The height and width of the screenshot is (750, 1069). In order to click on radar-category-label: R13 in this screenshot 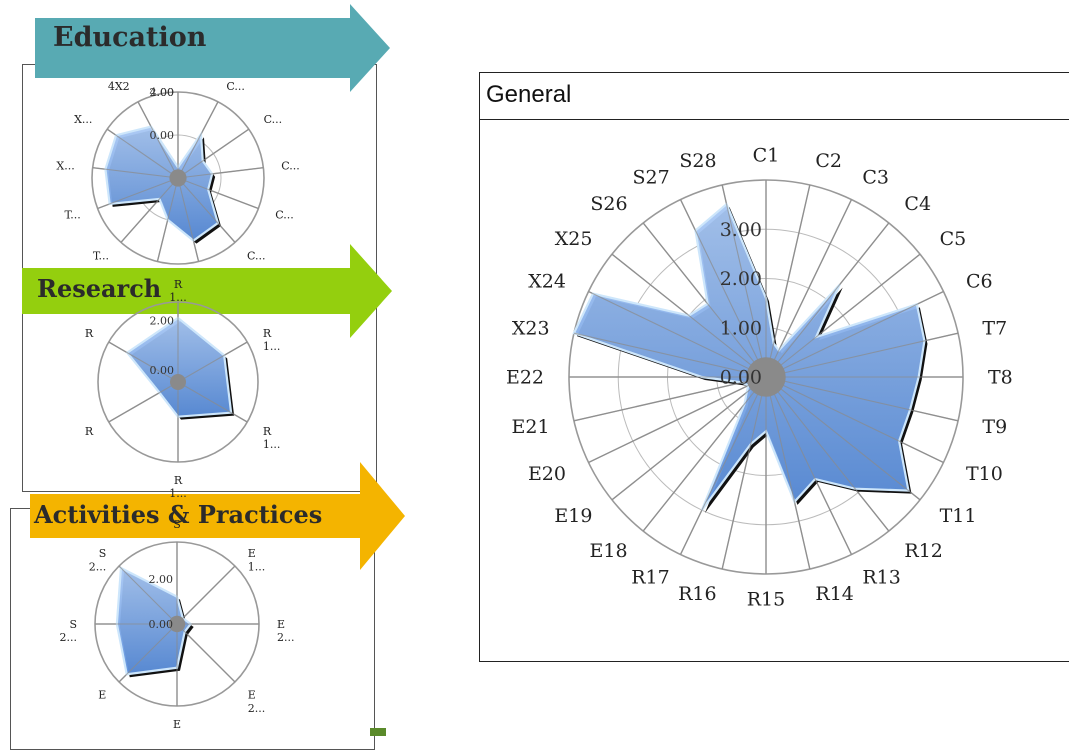, I will do `click(881, 578)`.